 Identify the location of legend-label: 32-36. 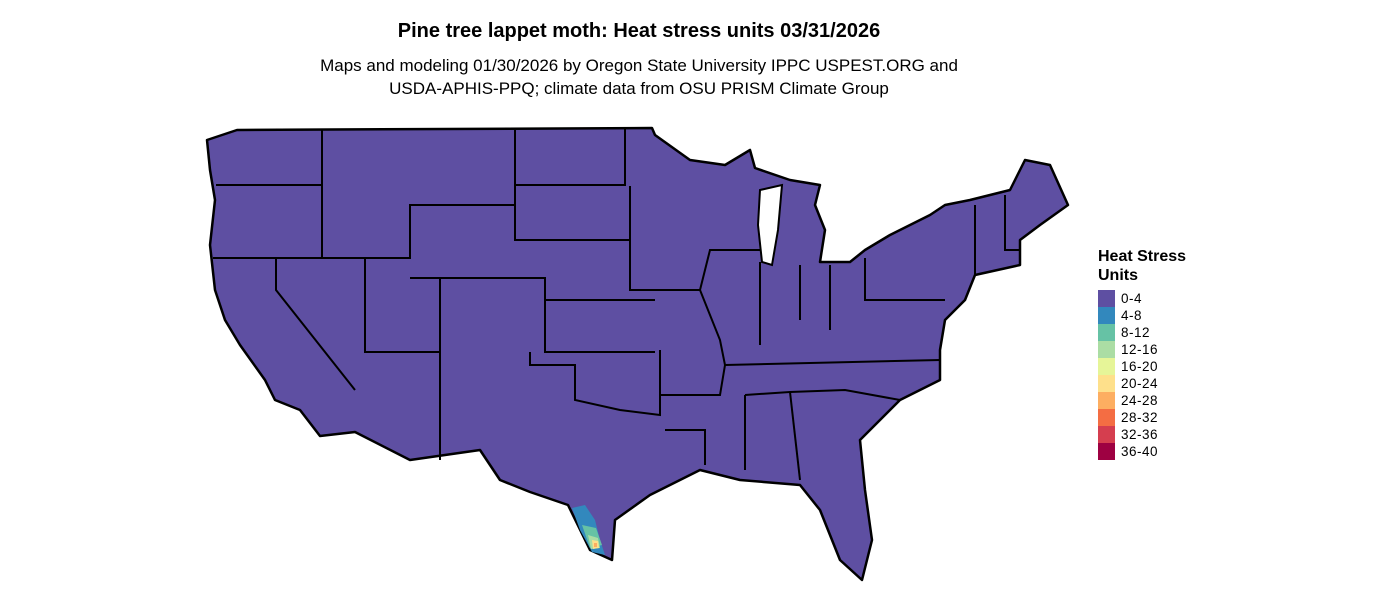
(1140, 434).